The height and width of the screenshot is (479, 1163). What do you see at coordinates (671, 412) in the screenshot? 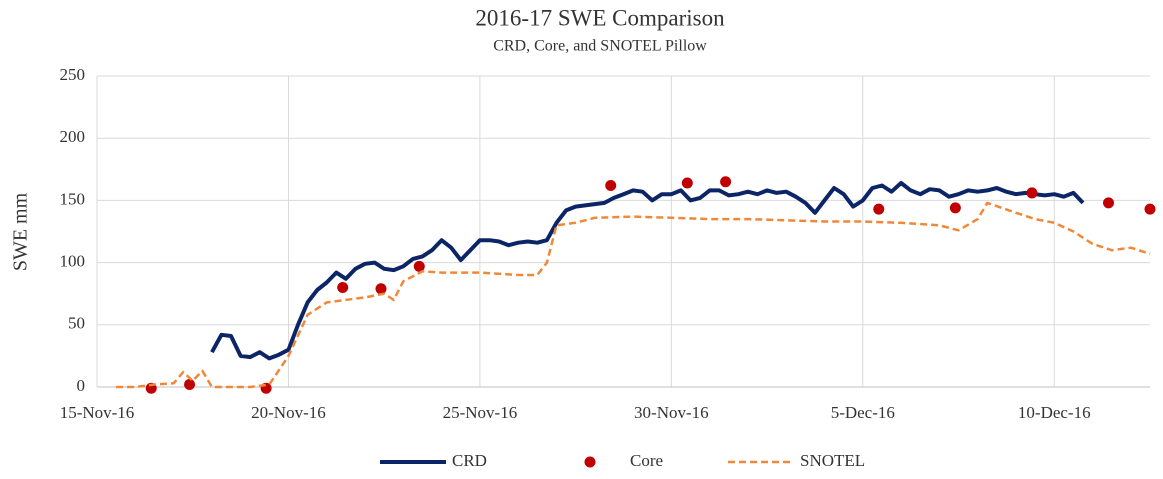
I see `x-tick-label: 30-Nov-16` at bounding box center [671, 412].